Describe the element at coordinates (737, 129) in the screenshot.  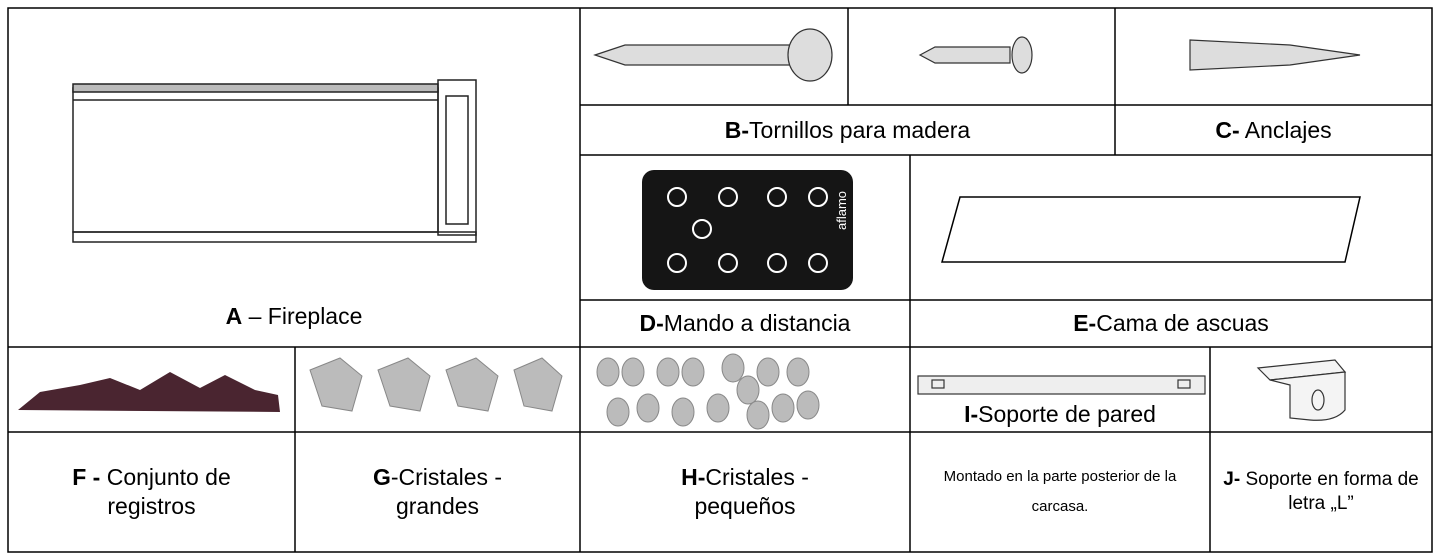
I see `letter: B-` at that location.